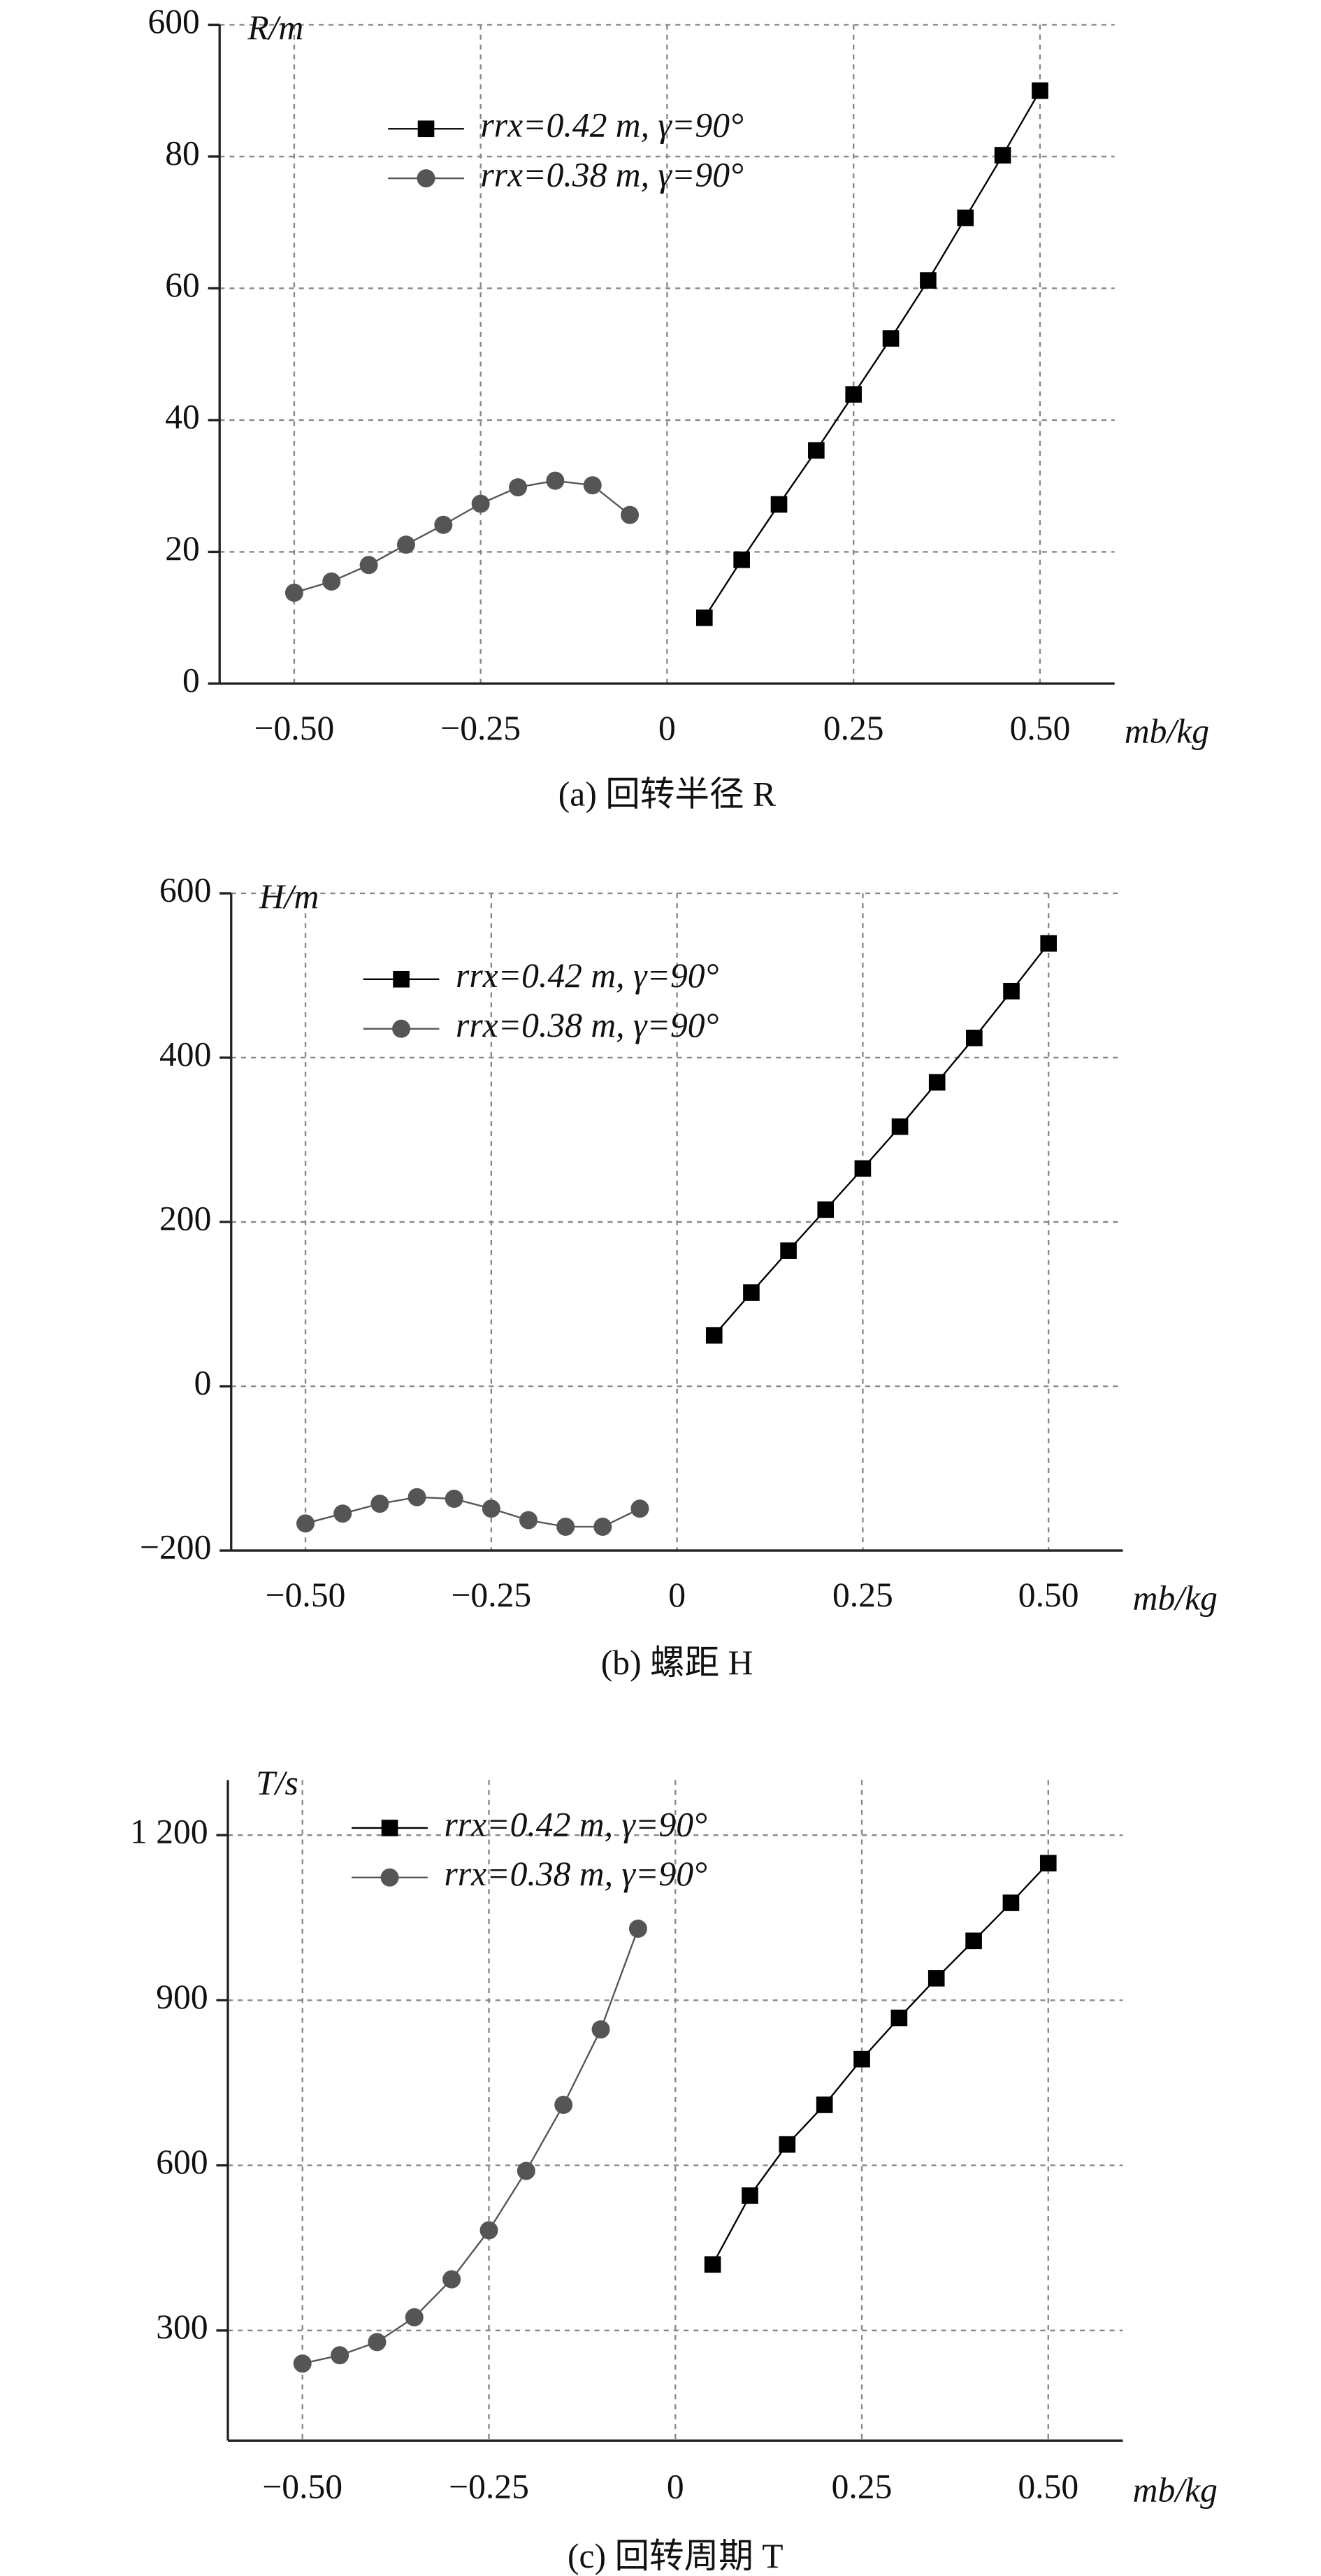 This screenshot has width=1321, height=2576. What do you see at coordinates (185, 1218) in the screenshot?
I see `y-tick-label: 200` at bounding box center [185, 1218].